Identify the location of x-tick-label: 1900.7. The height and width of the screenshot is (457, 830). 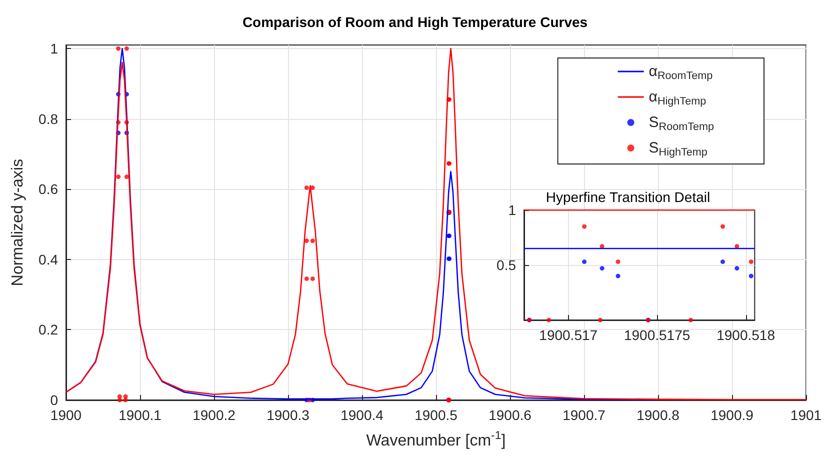
(584, 415).